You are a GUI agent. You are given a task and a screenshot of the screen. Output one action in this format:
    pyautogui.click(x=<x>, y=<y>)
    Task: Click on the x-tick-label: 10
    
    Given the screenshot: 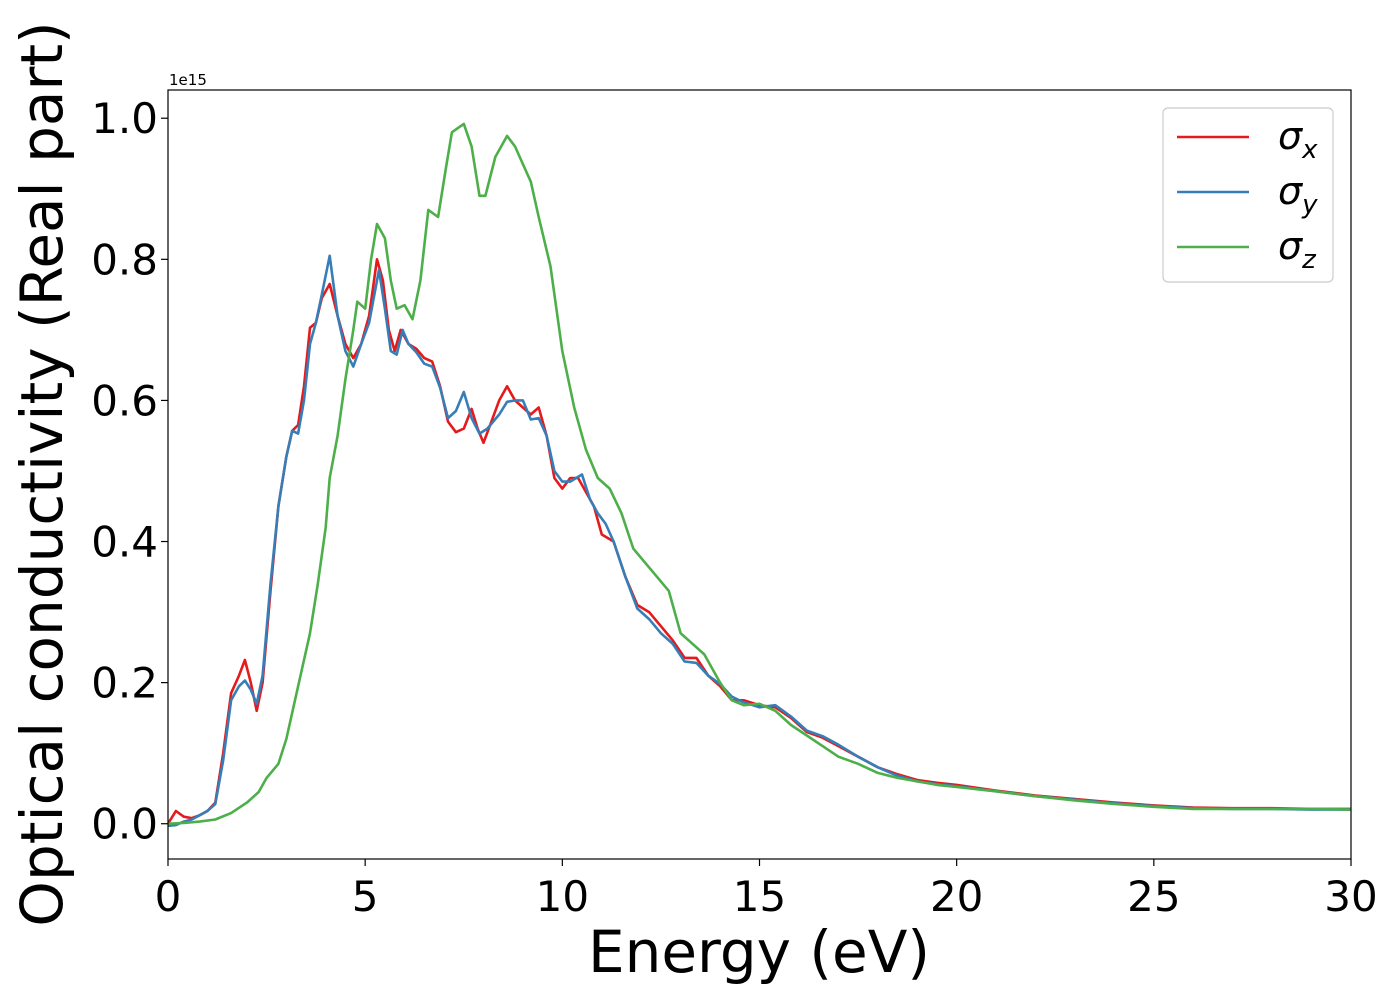 What is the action you would take?
    pyautogui.click(x=562, y=896)
    